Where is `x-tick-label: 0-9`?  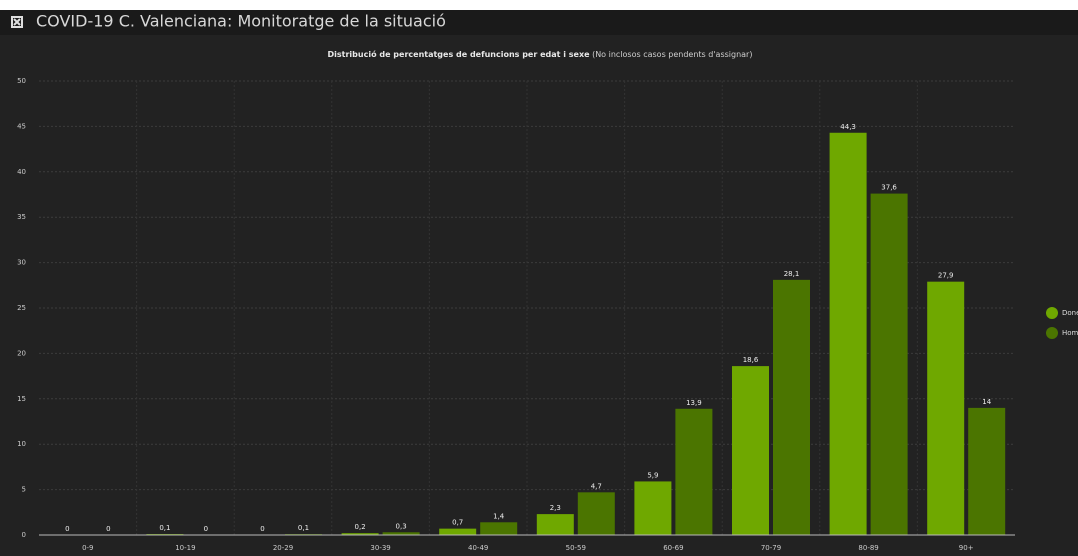 x-tick-label: 0-9 is located at coordinates (87, 548).